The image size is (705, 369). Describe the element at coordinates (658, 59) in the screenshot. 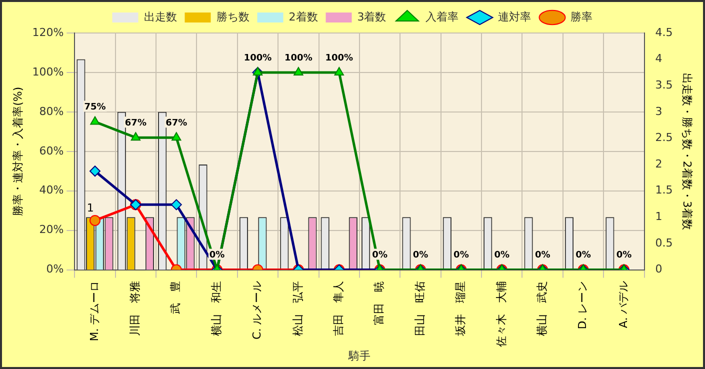

I see `y2-tick-label: 4` at that location.